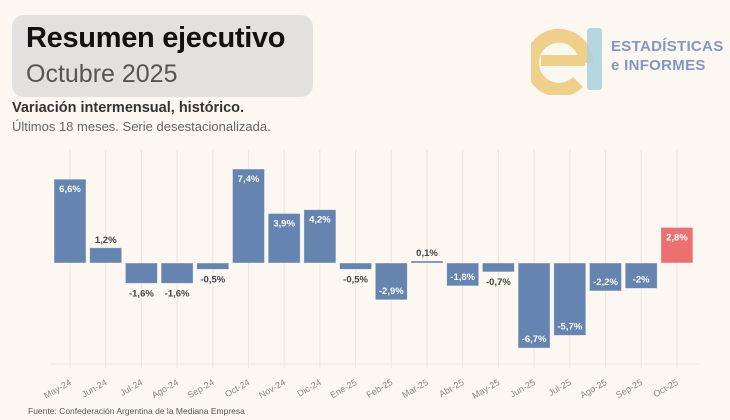 This screenshot has height=420, width=730. I want to click on x-tick-label: Ago-24, so click(165, 388).